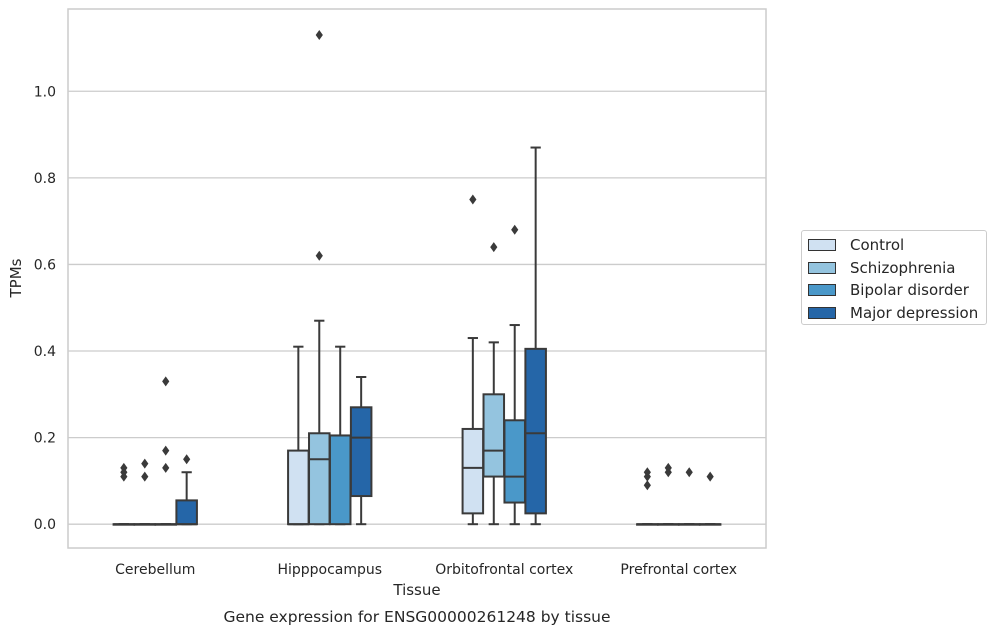 The height and width of the screenshot is (634, 997). Describe the element at coordinates (822, 313) in the screenshot. I see `legend-swatch-major-depression` at that location.